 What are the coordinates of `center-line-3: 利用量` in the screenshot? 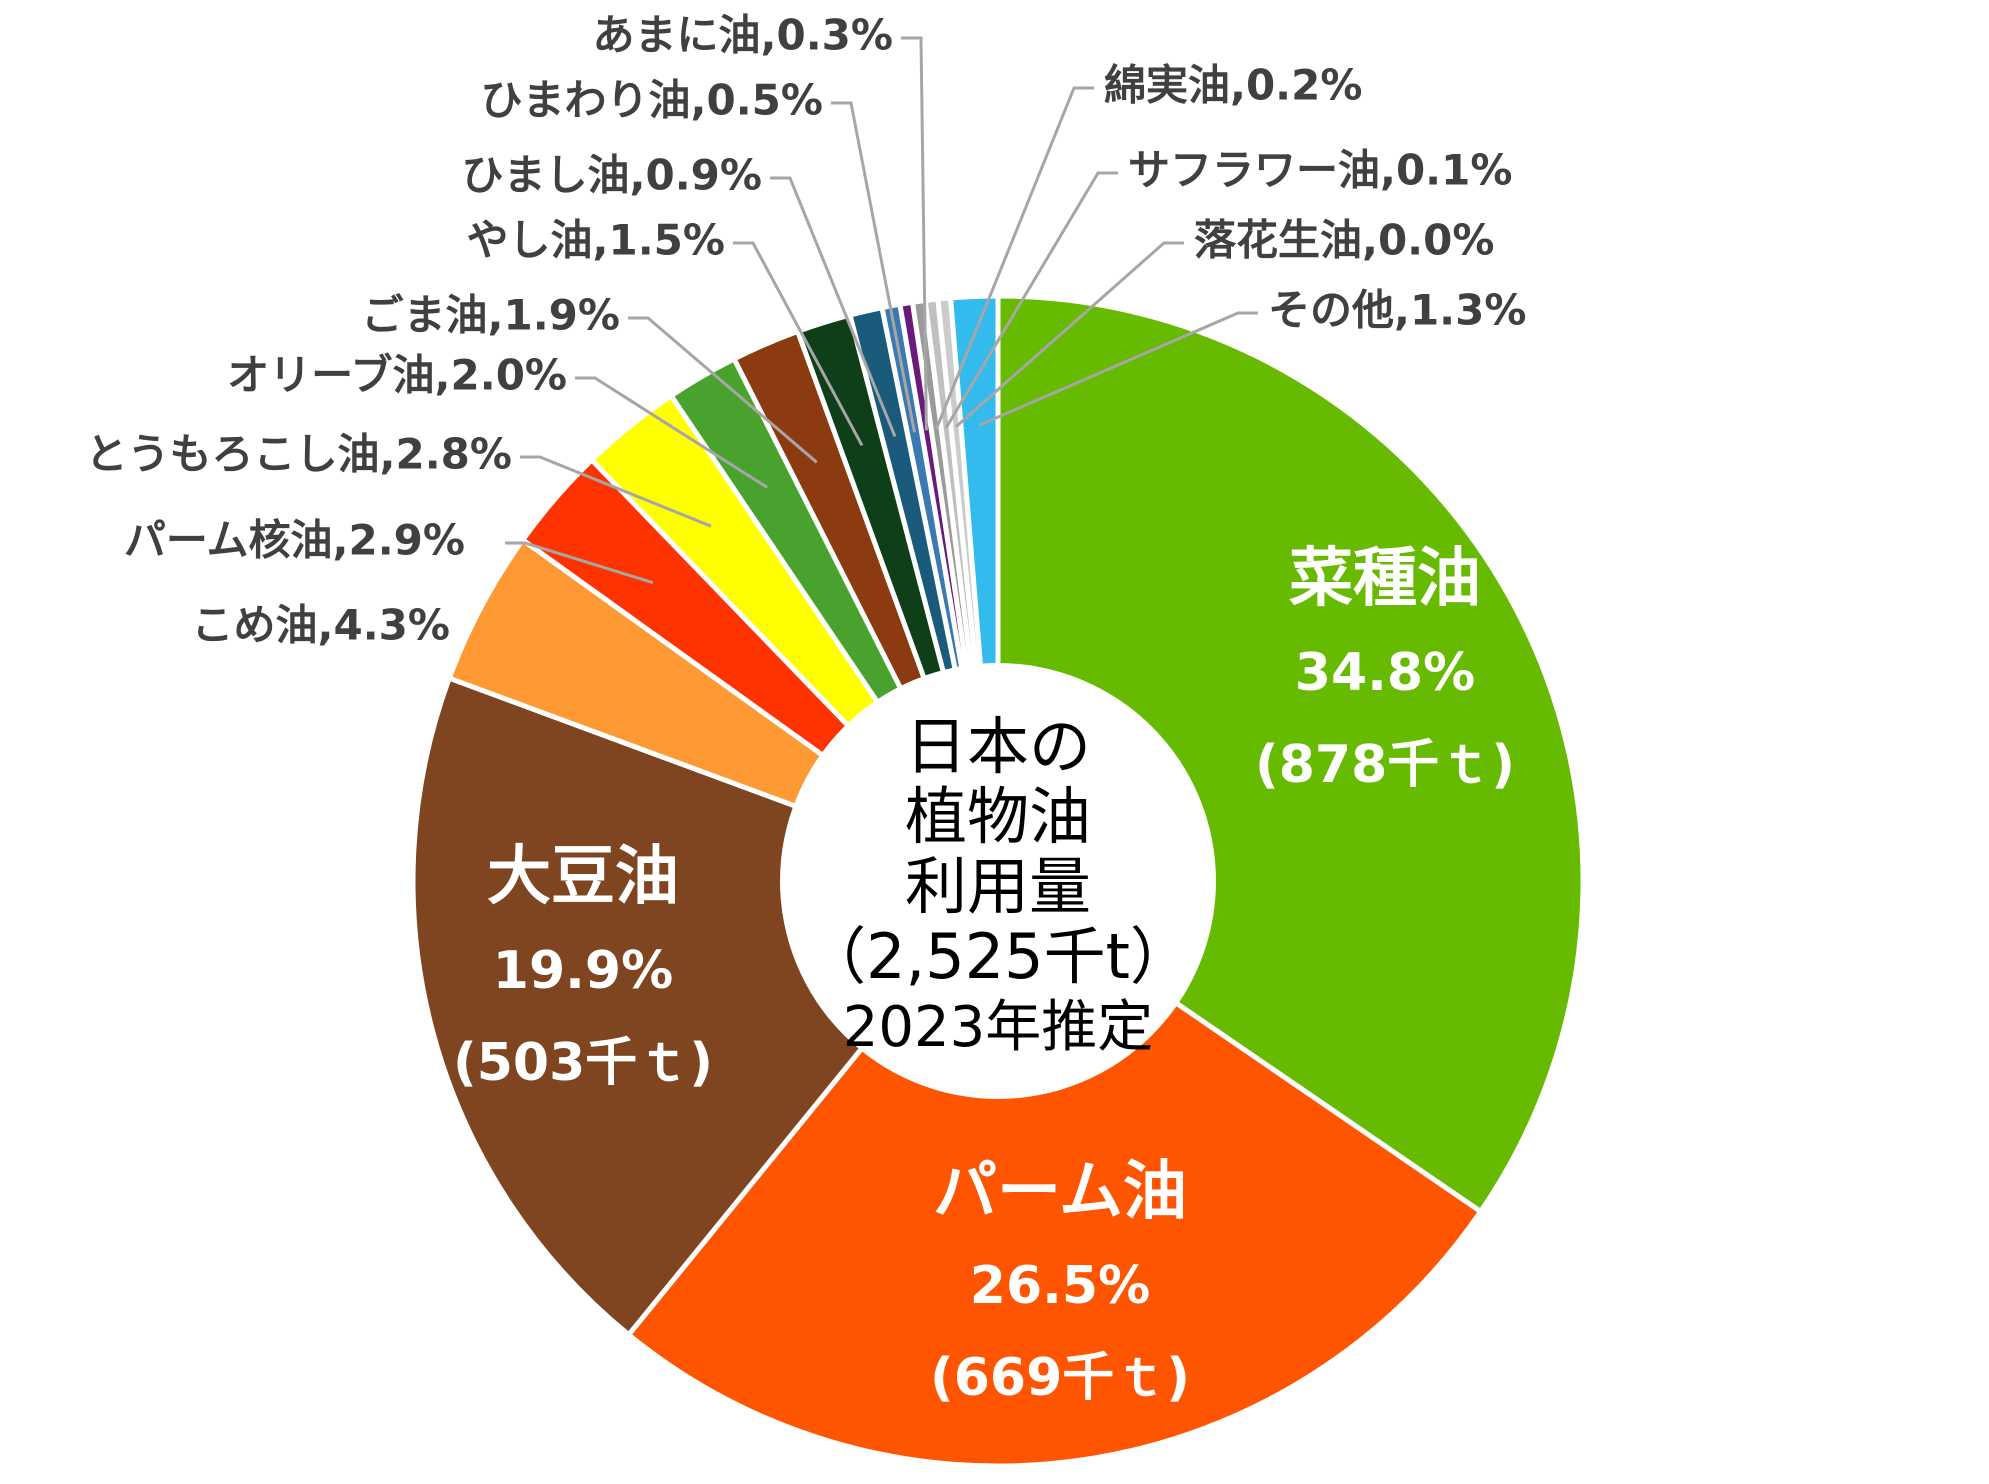 It's located at (998, 886).